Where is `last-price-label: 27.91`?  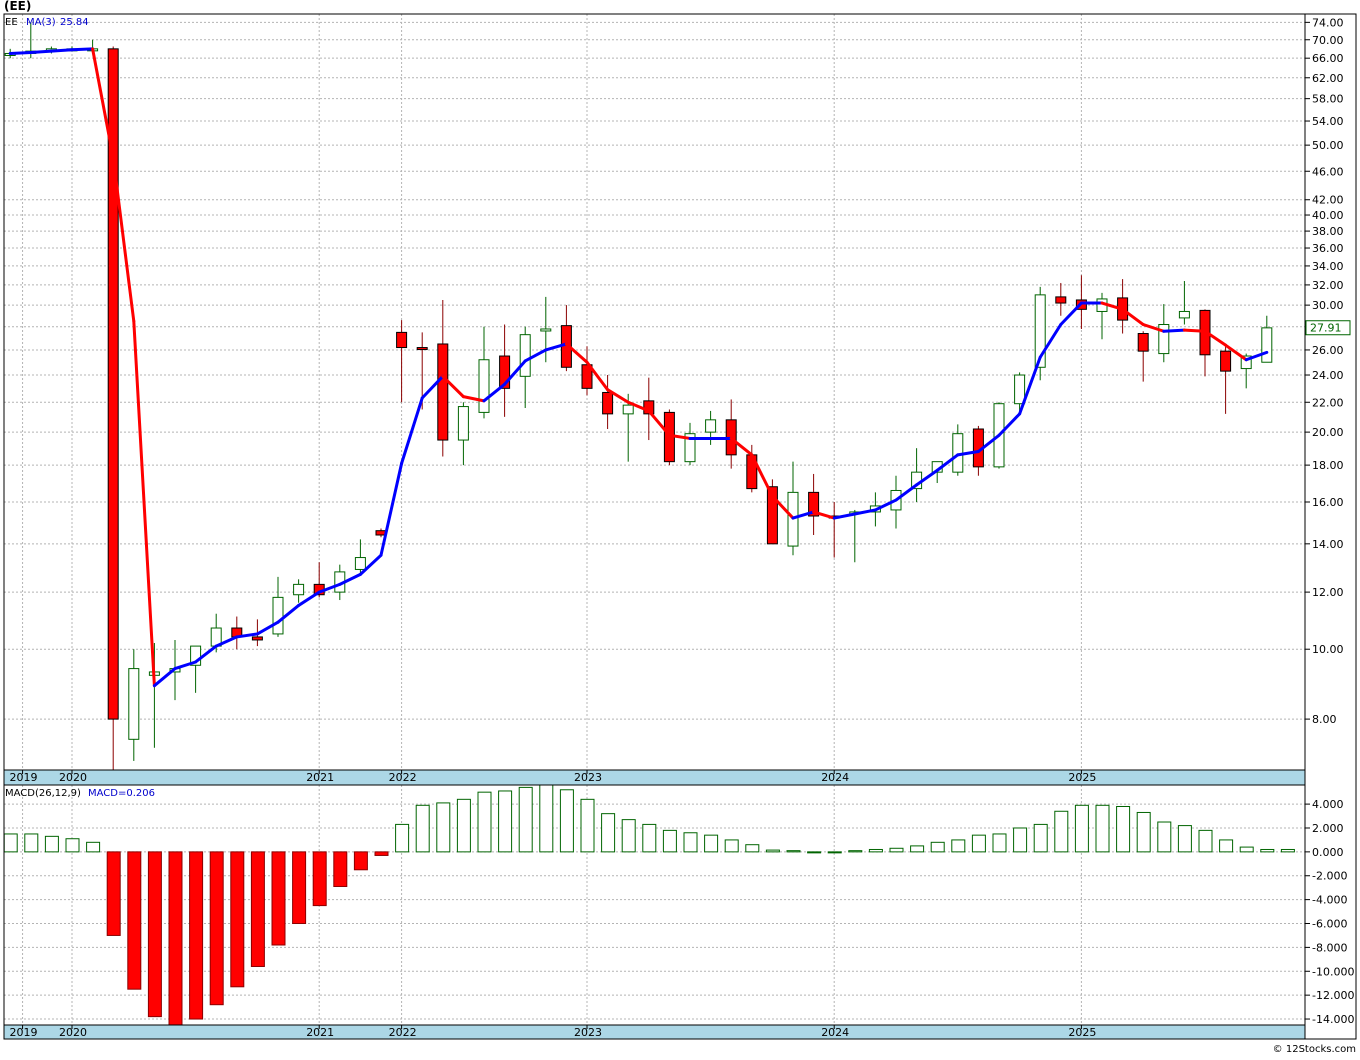
last-price-label: 27.91 is located at coordinates (1326, 328).